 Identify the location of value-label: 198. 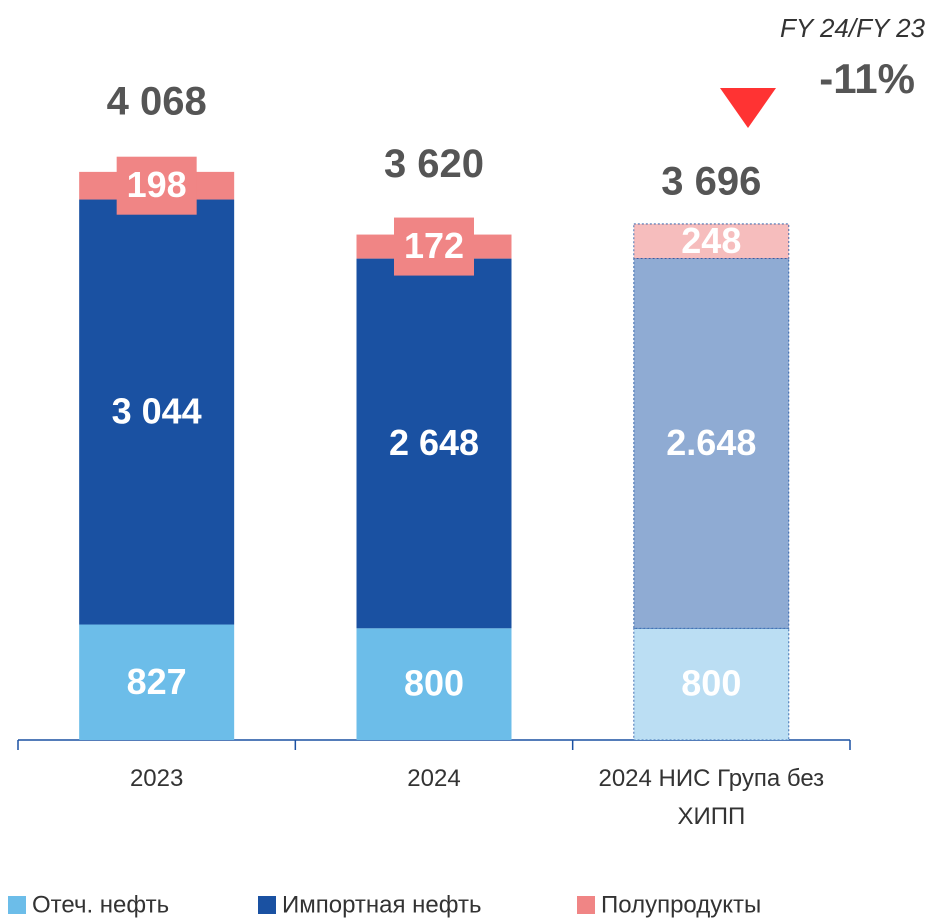
(157, 184).